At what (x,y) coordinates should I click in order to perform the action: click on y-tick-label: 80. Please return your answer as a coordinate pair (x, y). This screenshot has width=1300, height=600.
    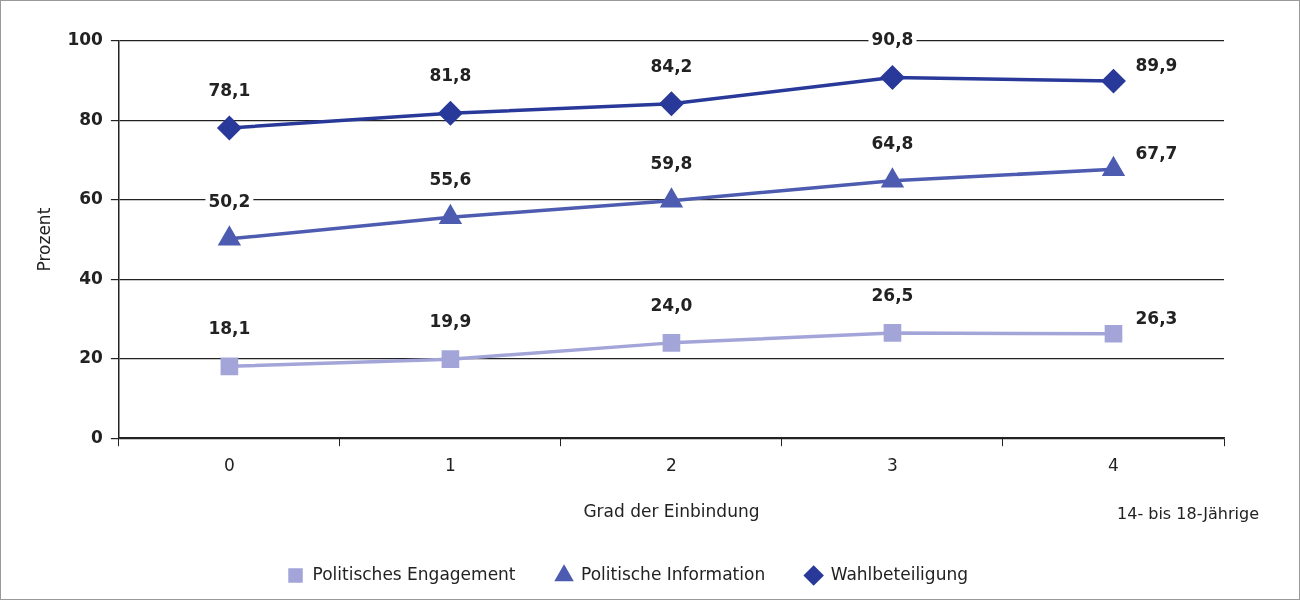
    Looking at the image, I should click on (91, 118).